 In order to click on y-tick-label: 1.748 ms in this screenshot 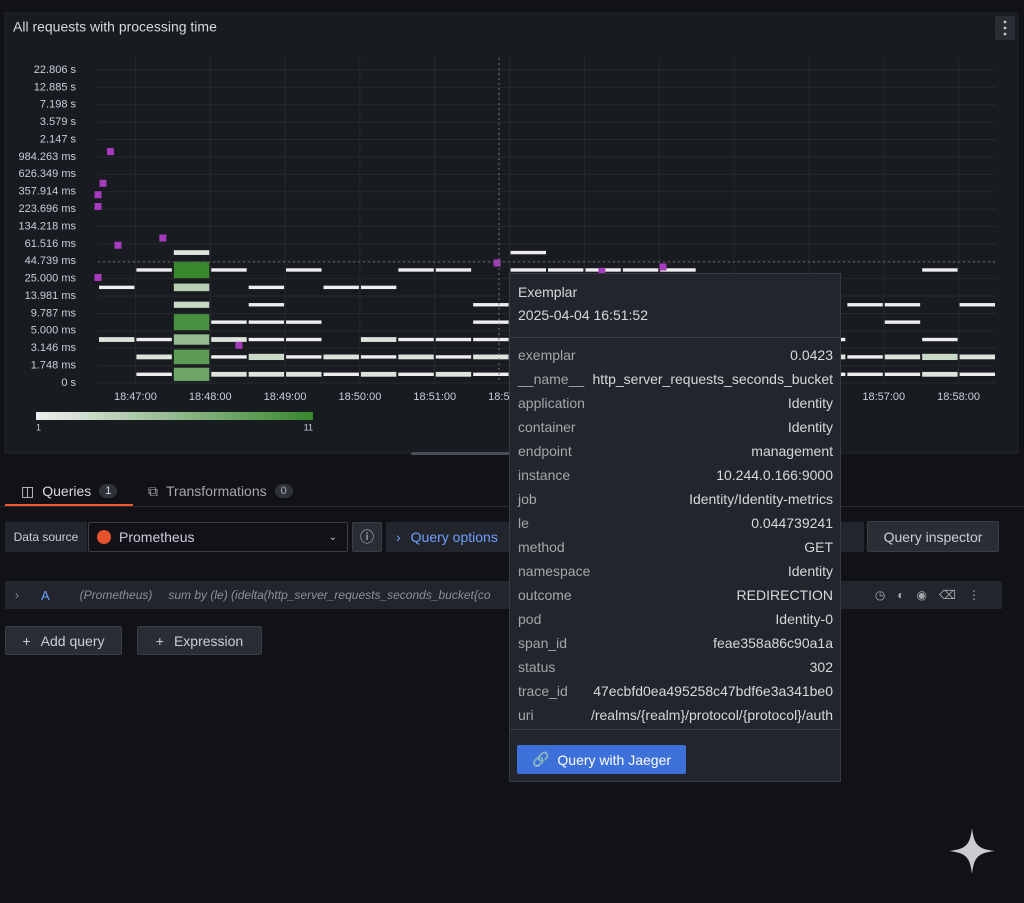, I will do `click(54, 366)`.